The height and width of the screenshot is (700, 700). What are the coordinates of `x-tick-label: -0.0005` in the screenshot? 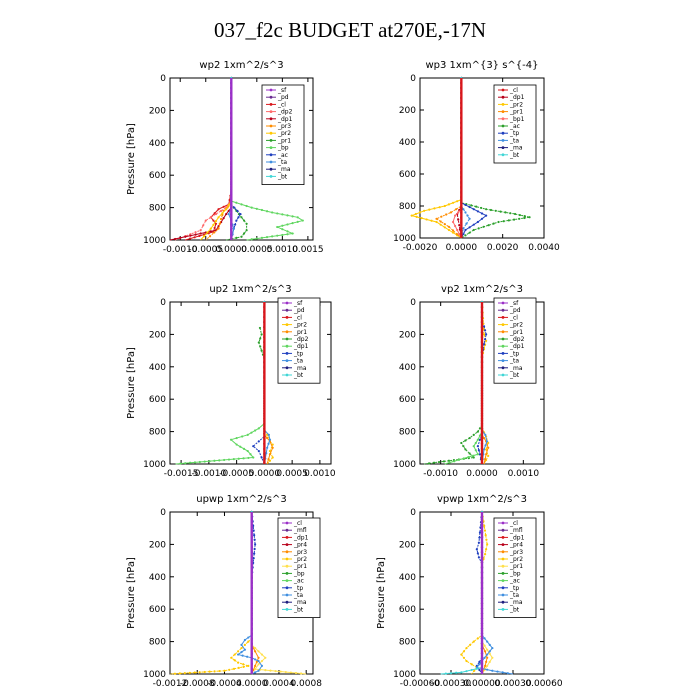 It's located at (236, 474).